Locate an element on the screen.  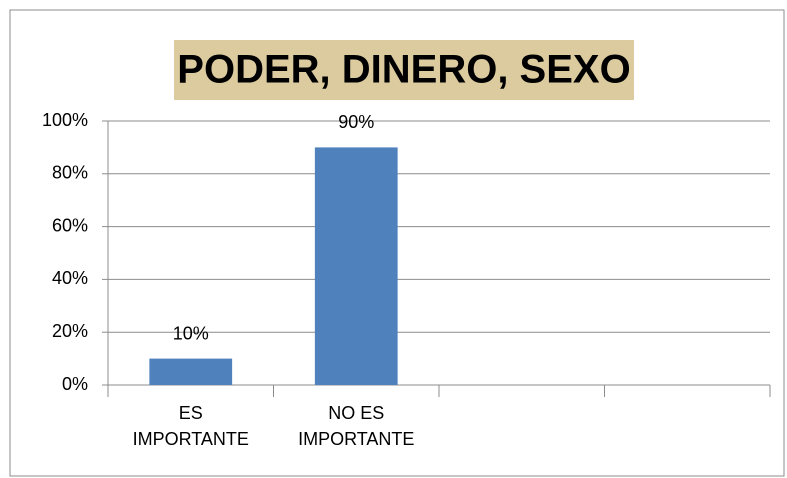
y-tick-label: 80% is located at coordinates (70, 173).